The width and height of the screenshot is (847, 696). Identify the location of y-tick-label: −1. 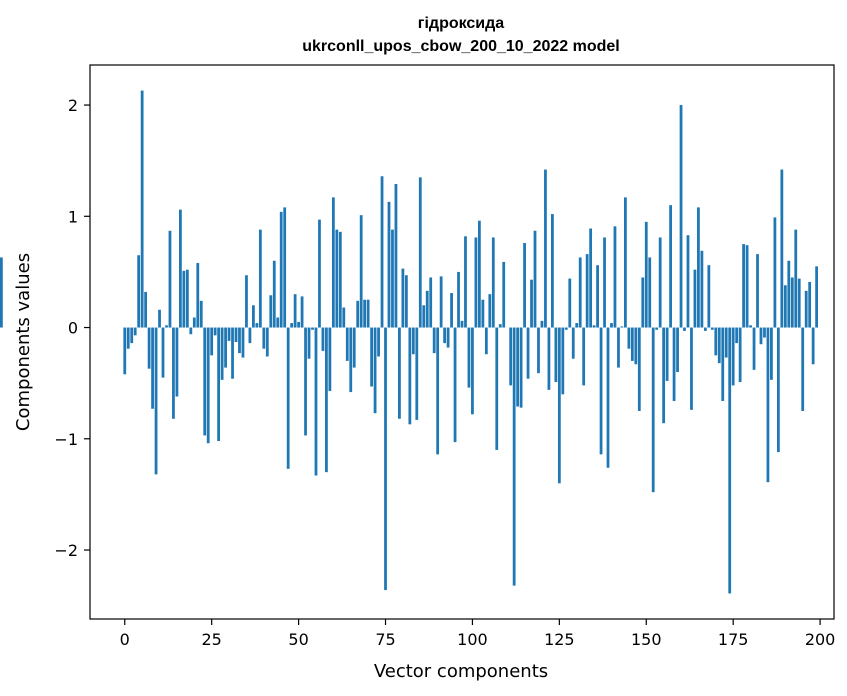
(66, 439).